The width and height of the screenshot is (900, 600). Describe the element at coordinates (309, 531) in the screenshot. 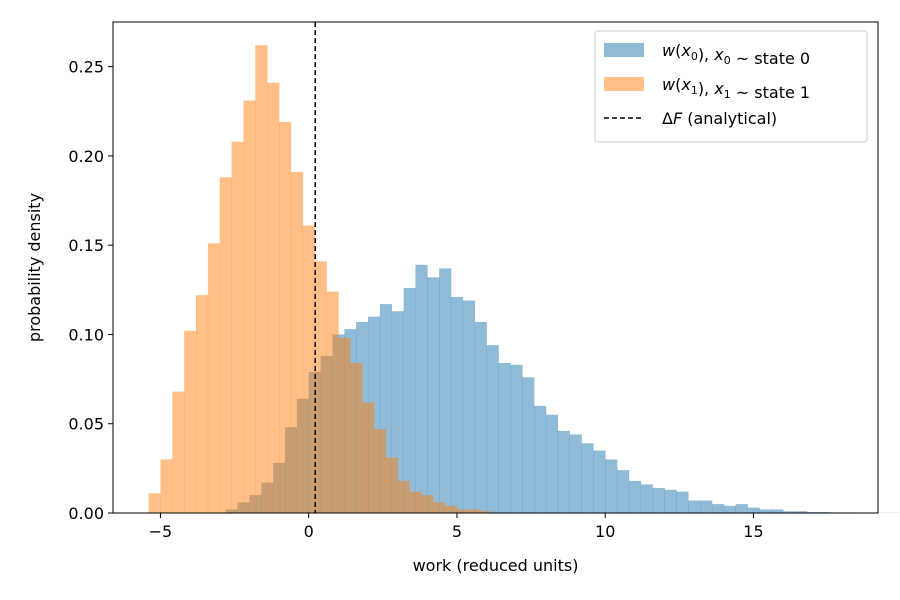

I see `x-tick-label: 0` at that location.